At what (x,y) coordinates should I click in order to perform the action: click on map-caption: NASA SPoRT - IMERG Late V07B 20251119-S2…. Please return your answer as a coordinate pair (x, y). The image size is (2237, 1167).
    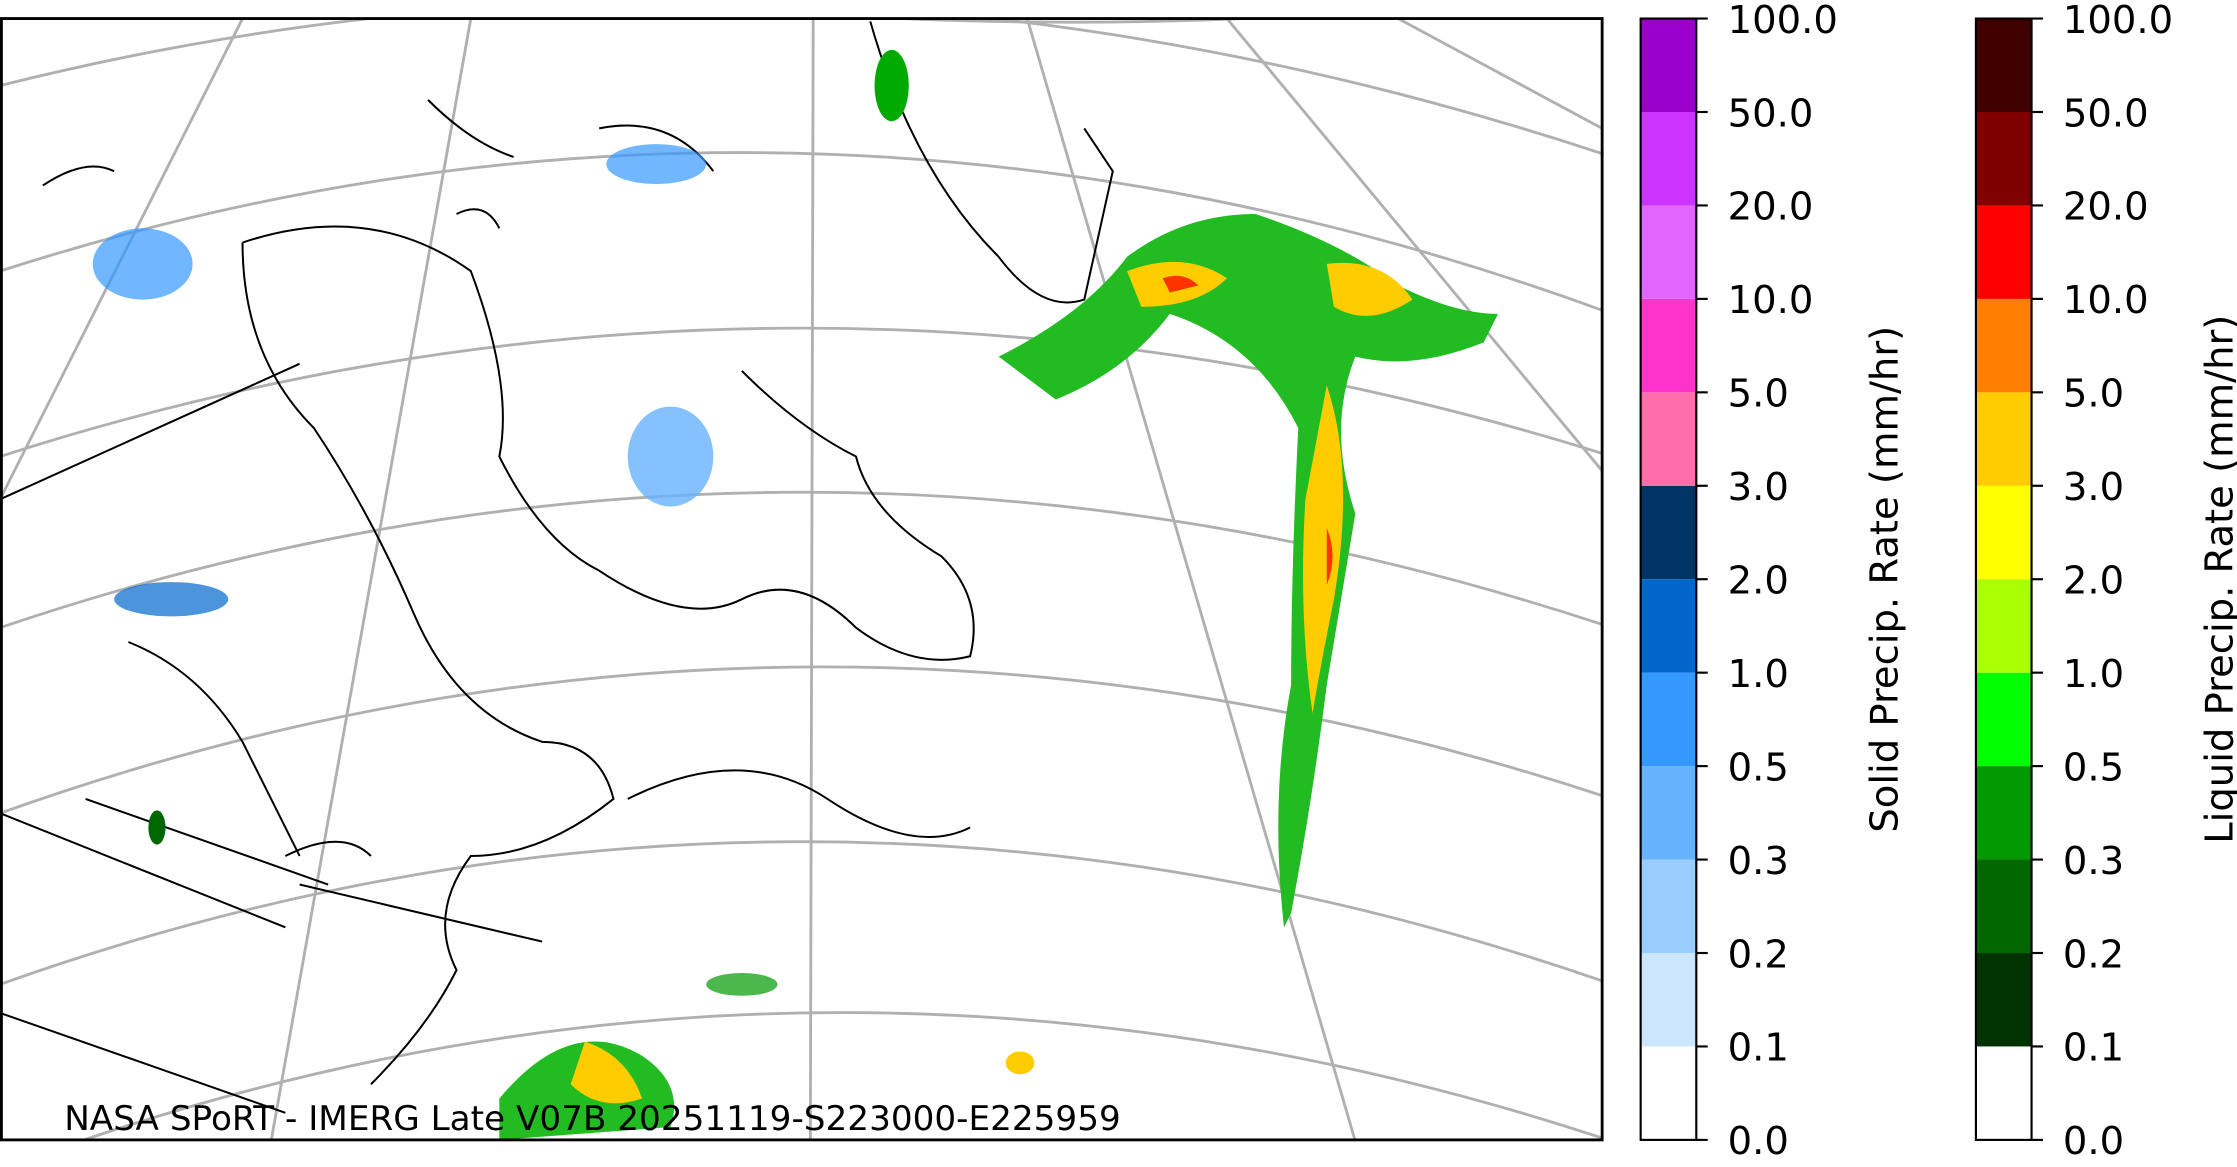
    Looking at the image, I should click on (592, 1119).